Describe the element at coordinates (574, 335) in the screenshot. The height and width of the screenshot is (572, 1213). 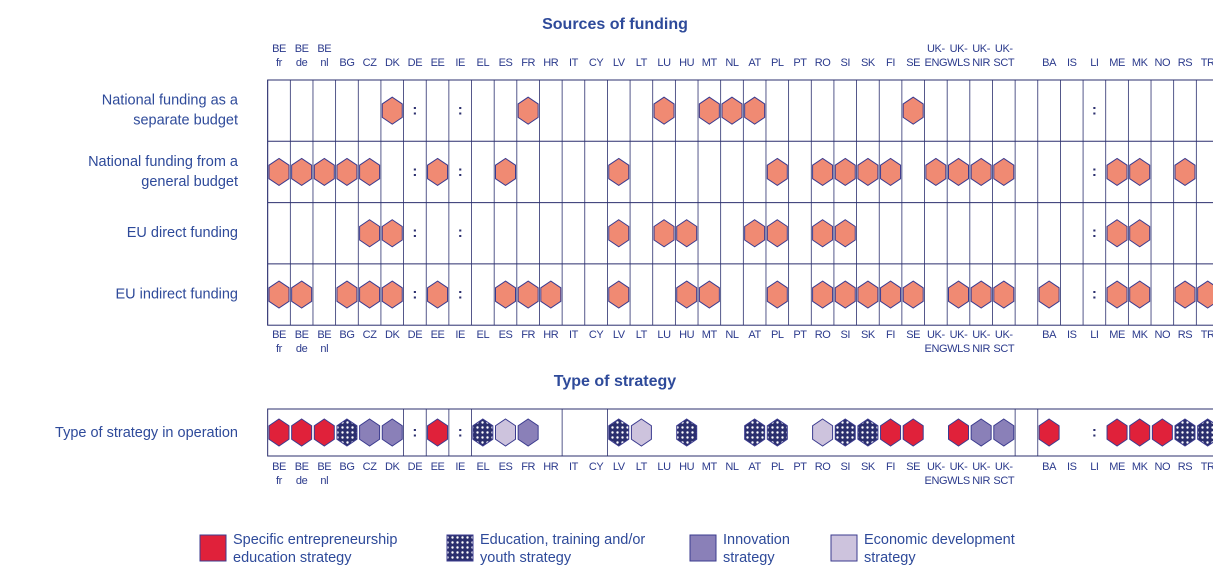
I see `country-label: IT` at that location.